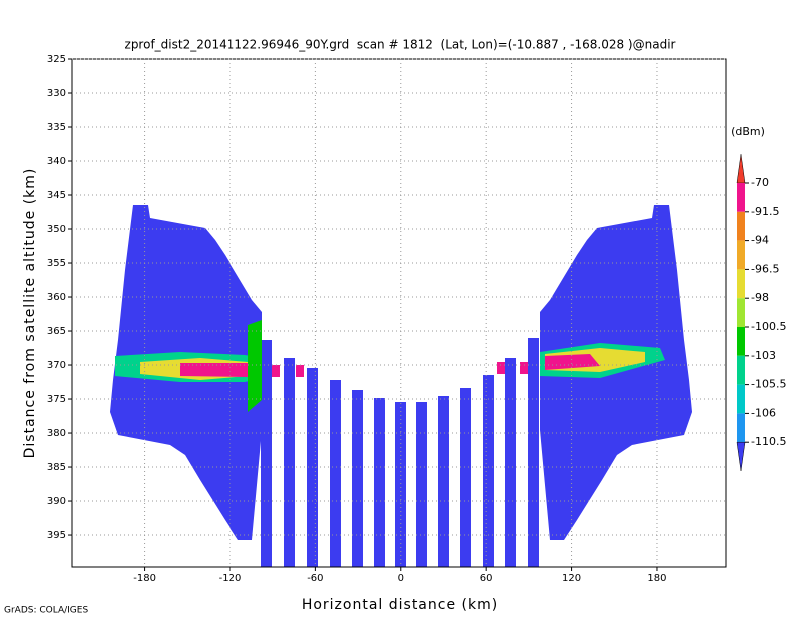  I want to click on x-tick-label: 60, so click(486, 578).